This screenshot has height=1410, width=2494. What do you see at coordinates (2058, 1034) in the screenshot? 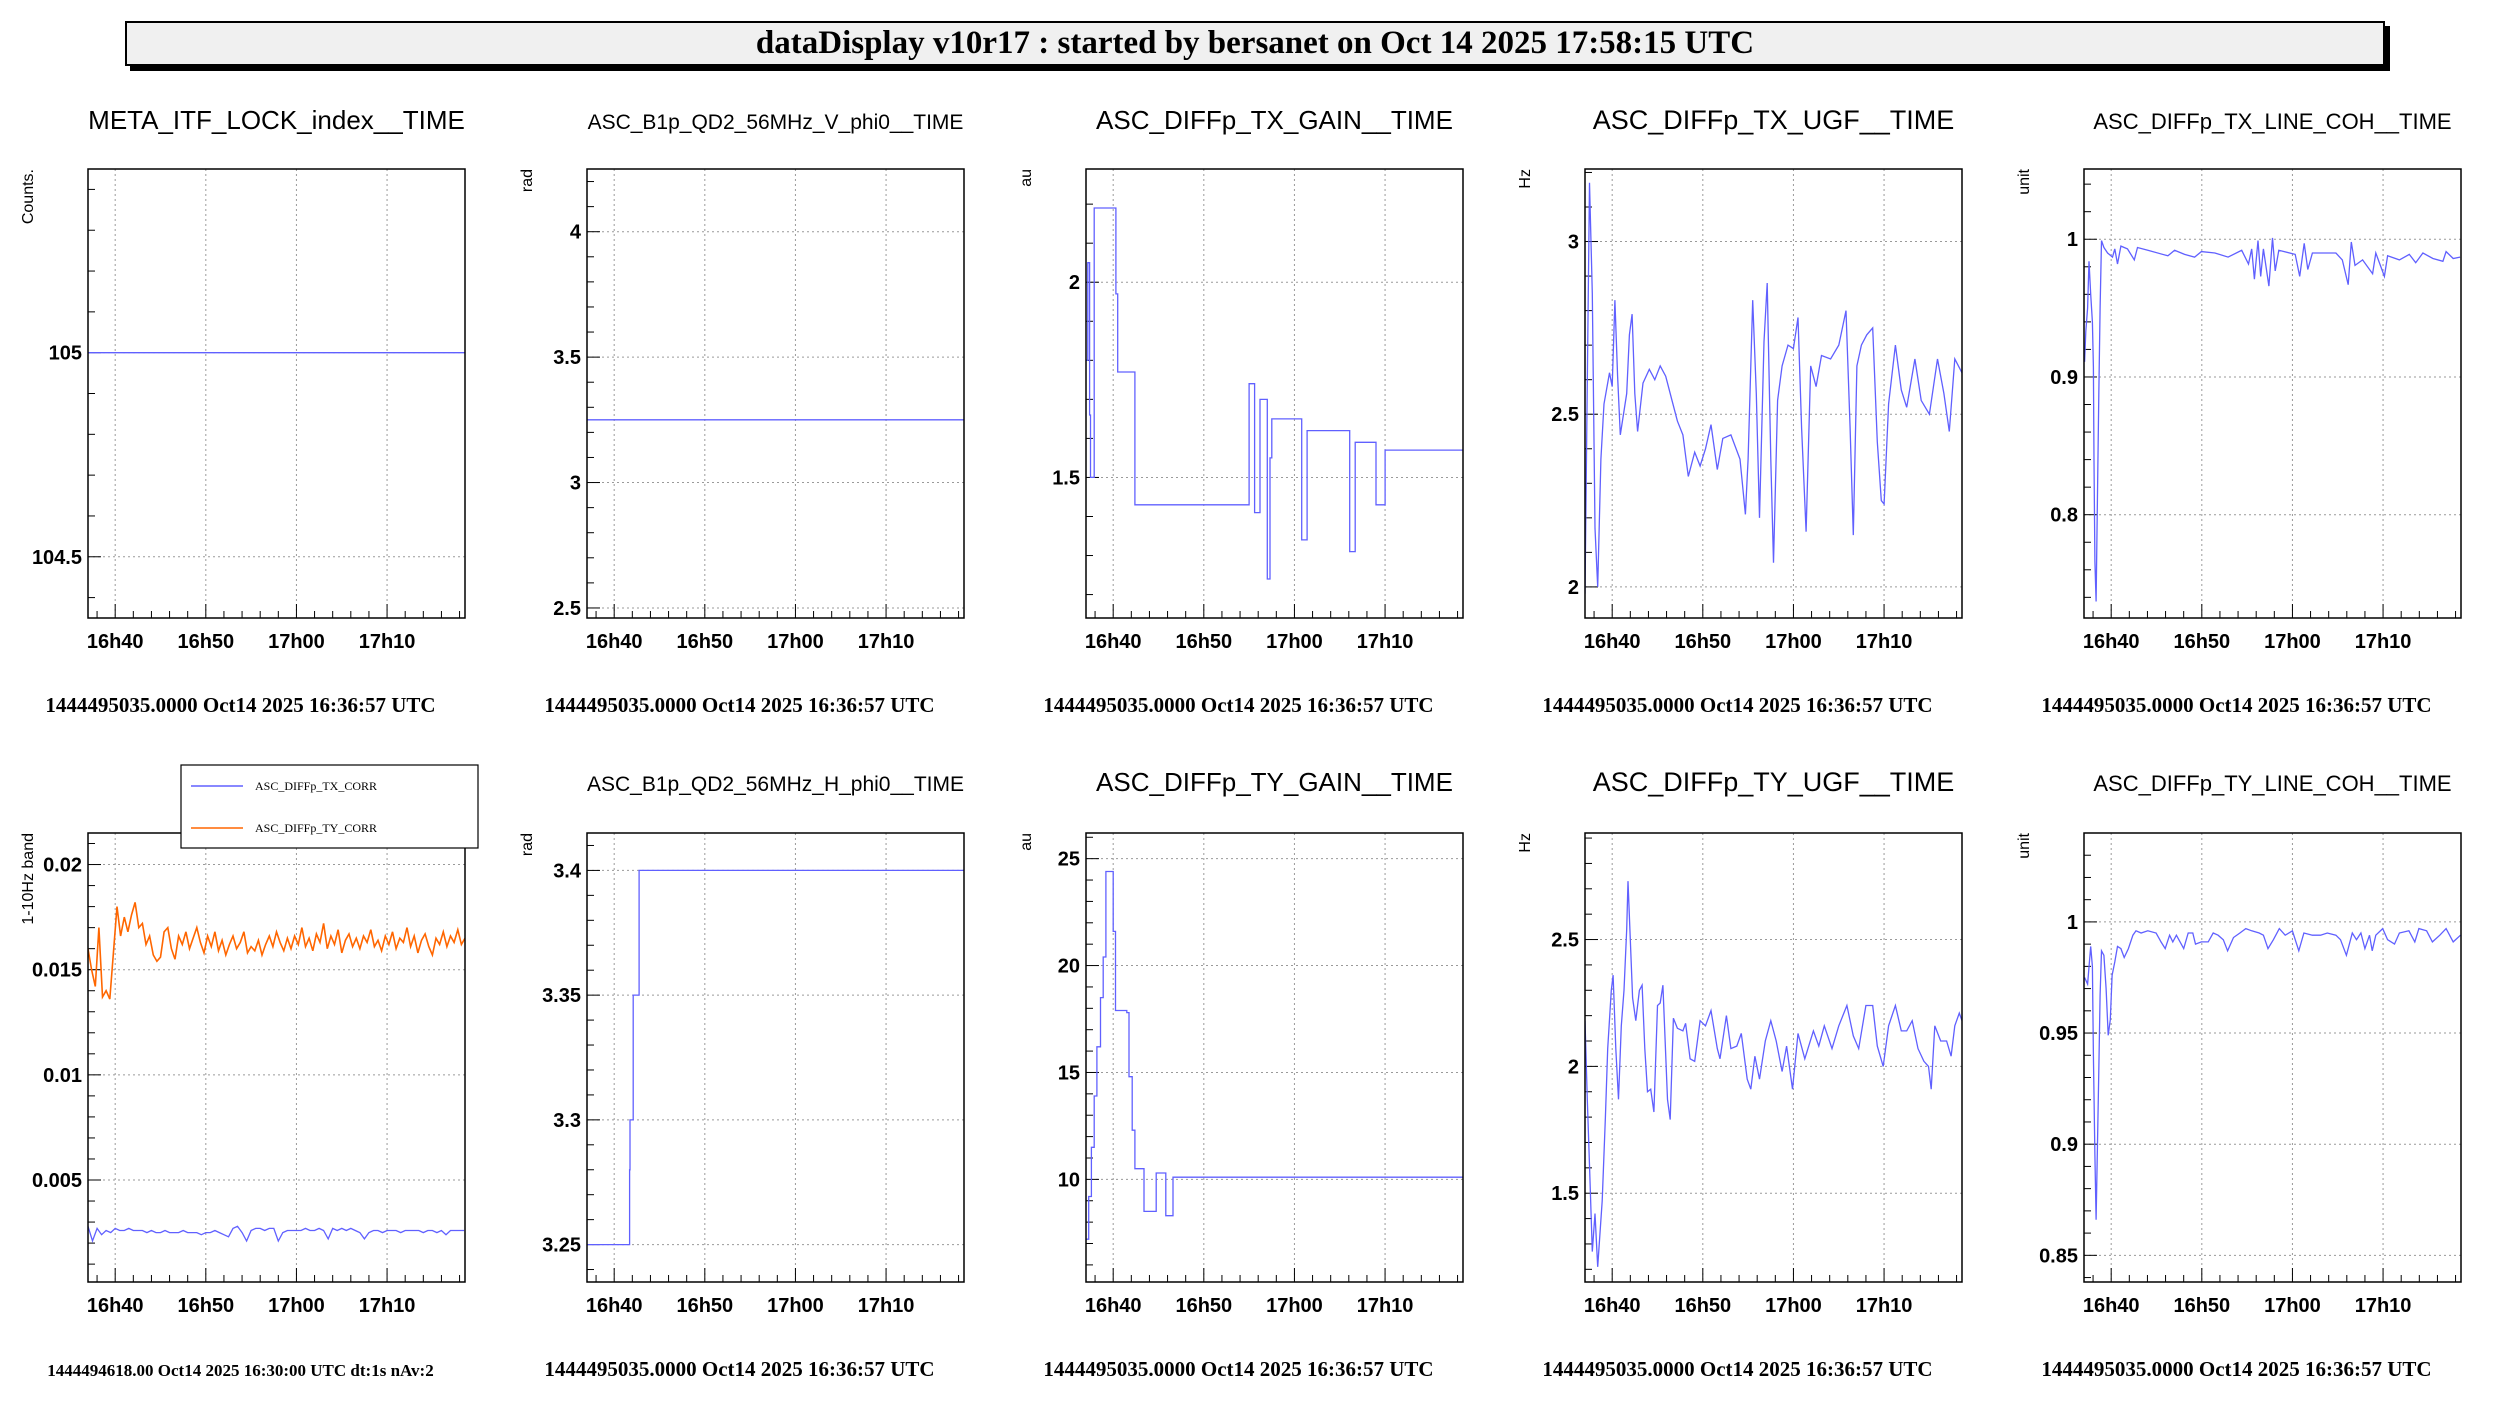
I see `y-tick-label: 0.95` at bounding box center [2058, 1034].